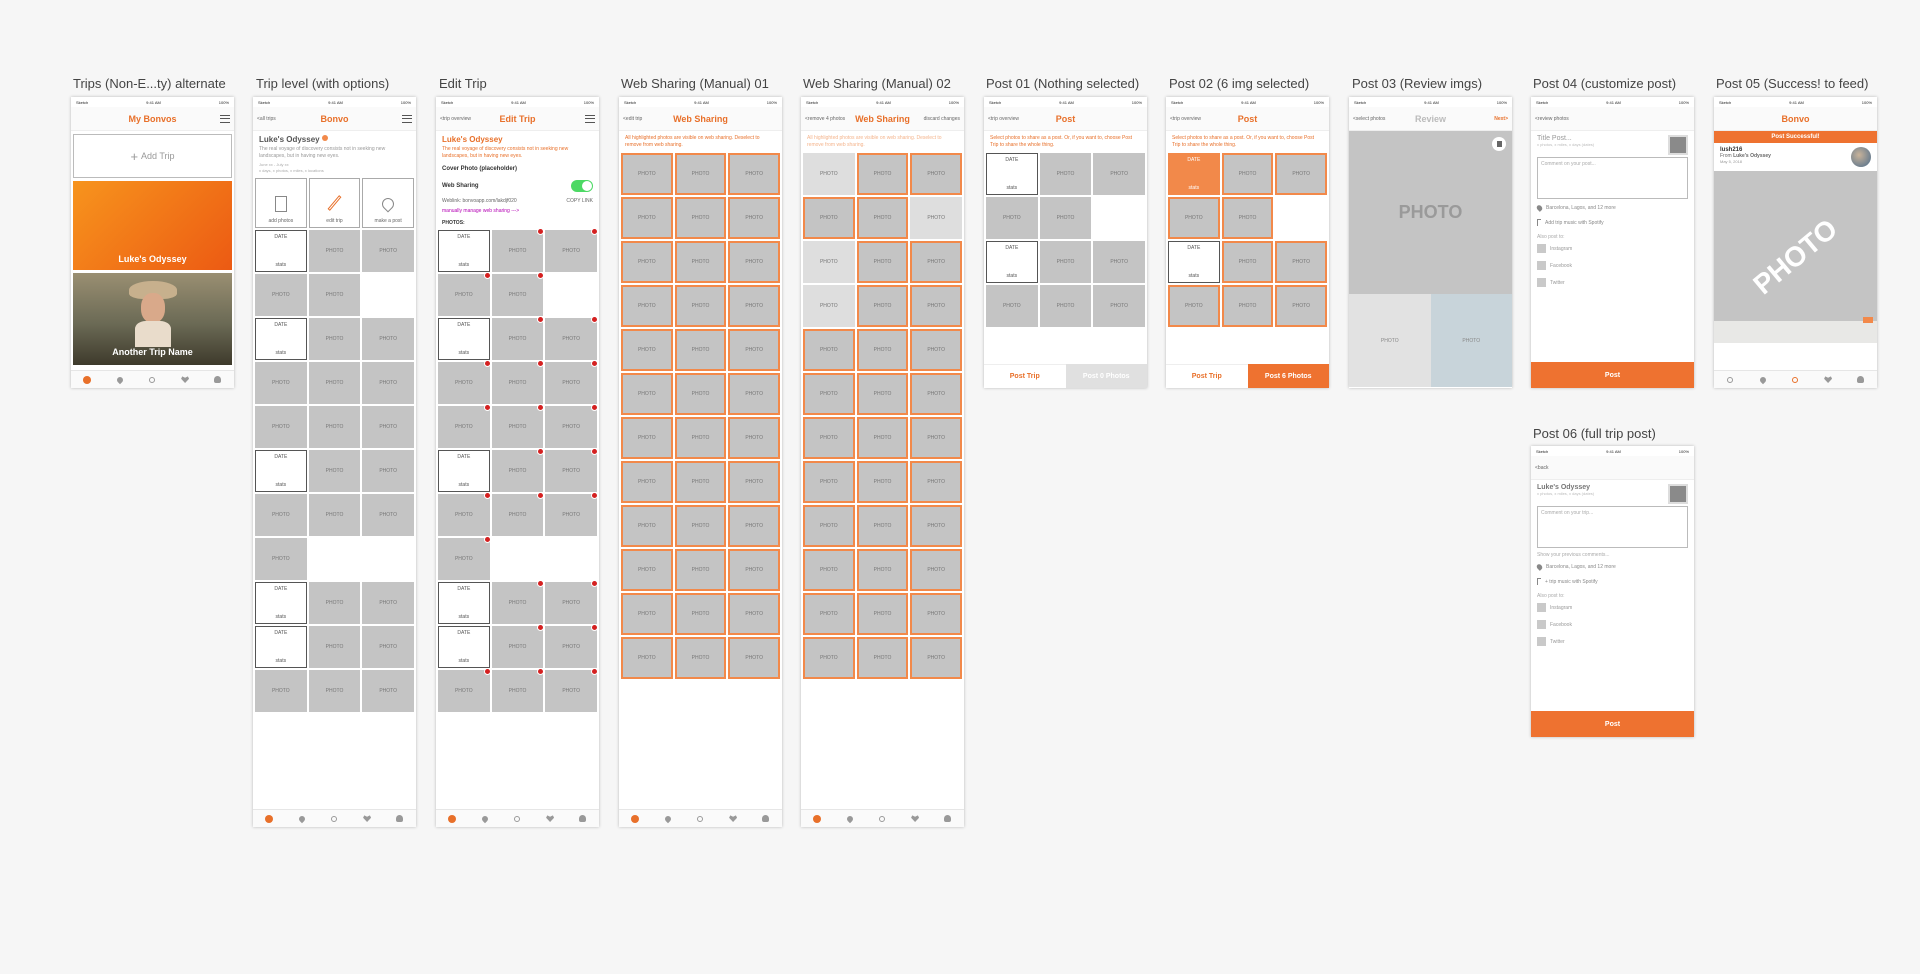 The image size is (1920, 974). What do you see at coordinates (1612, 624) in the screenshot?
I see `facebook-option: Facebook` at bounding box center [1612, 624].